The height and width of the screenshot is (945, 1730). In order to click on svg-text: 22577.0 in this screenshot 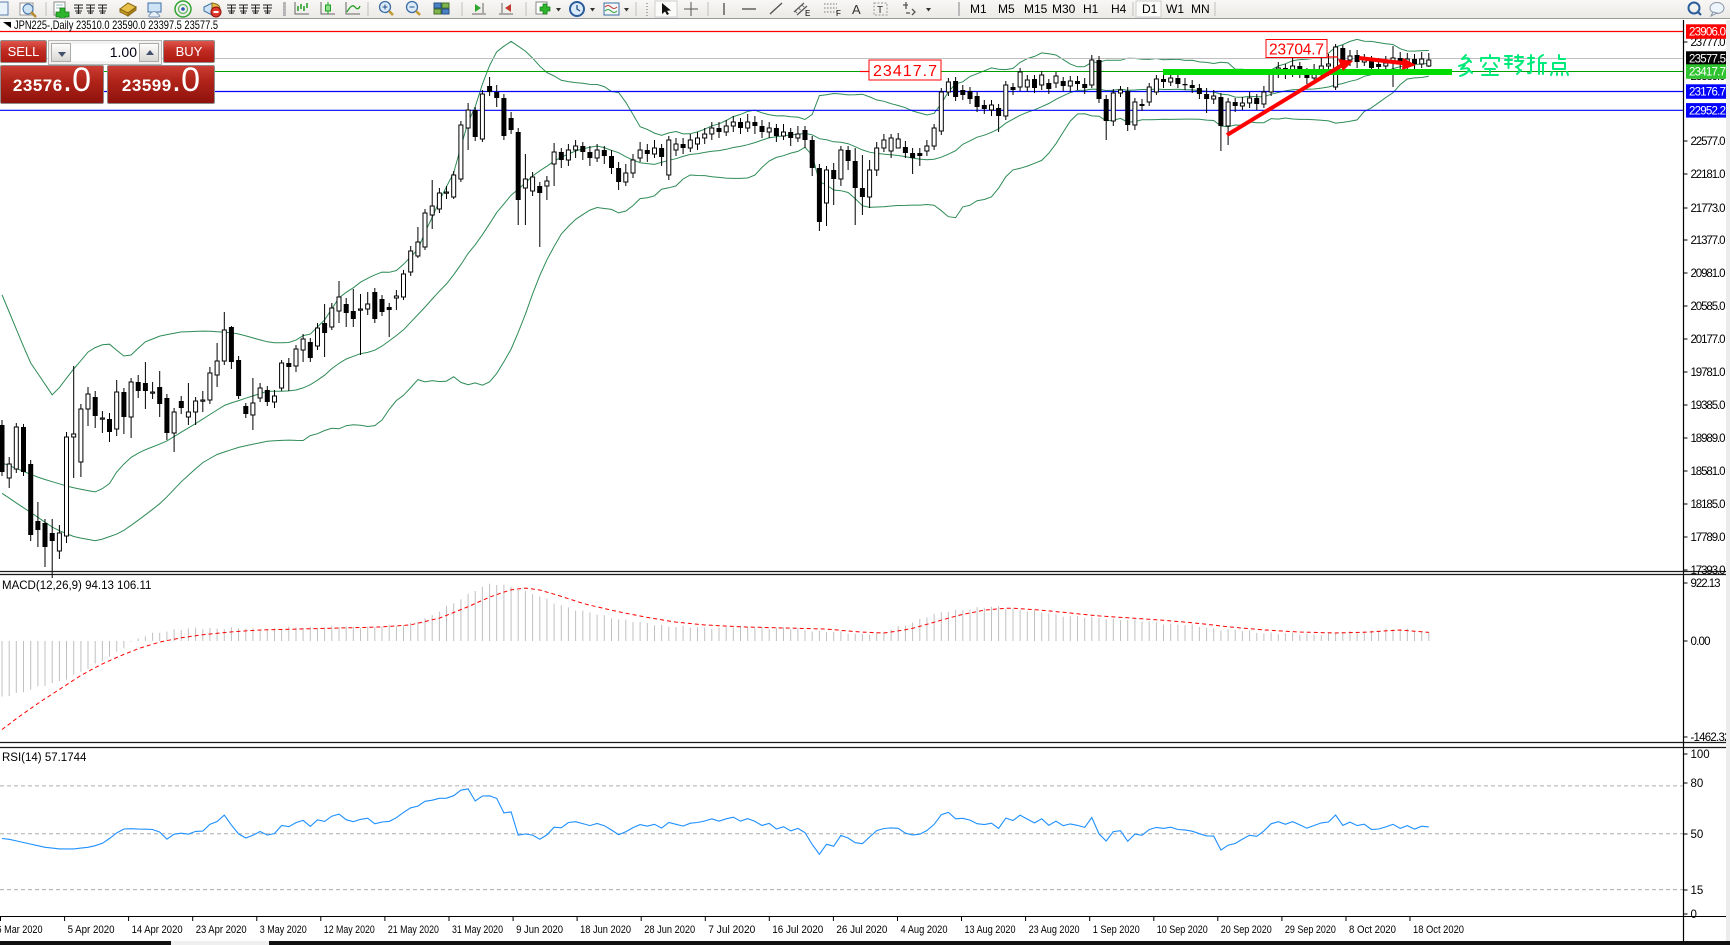, I will do `click(1708, 142)`.